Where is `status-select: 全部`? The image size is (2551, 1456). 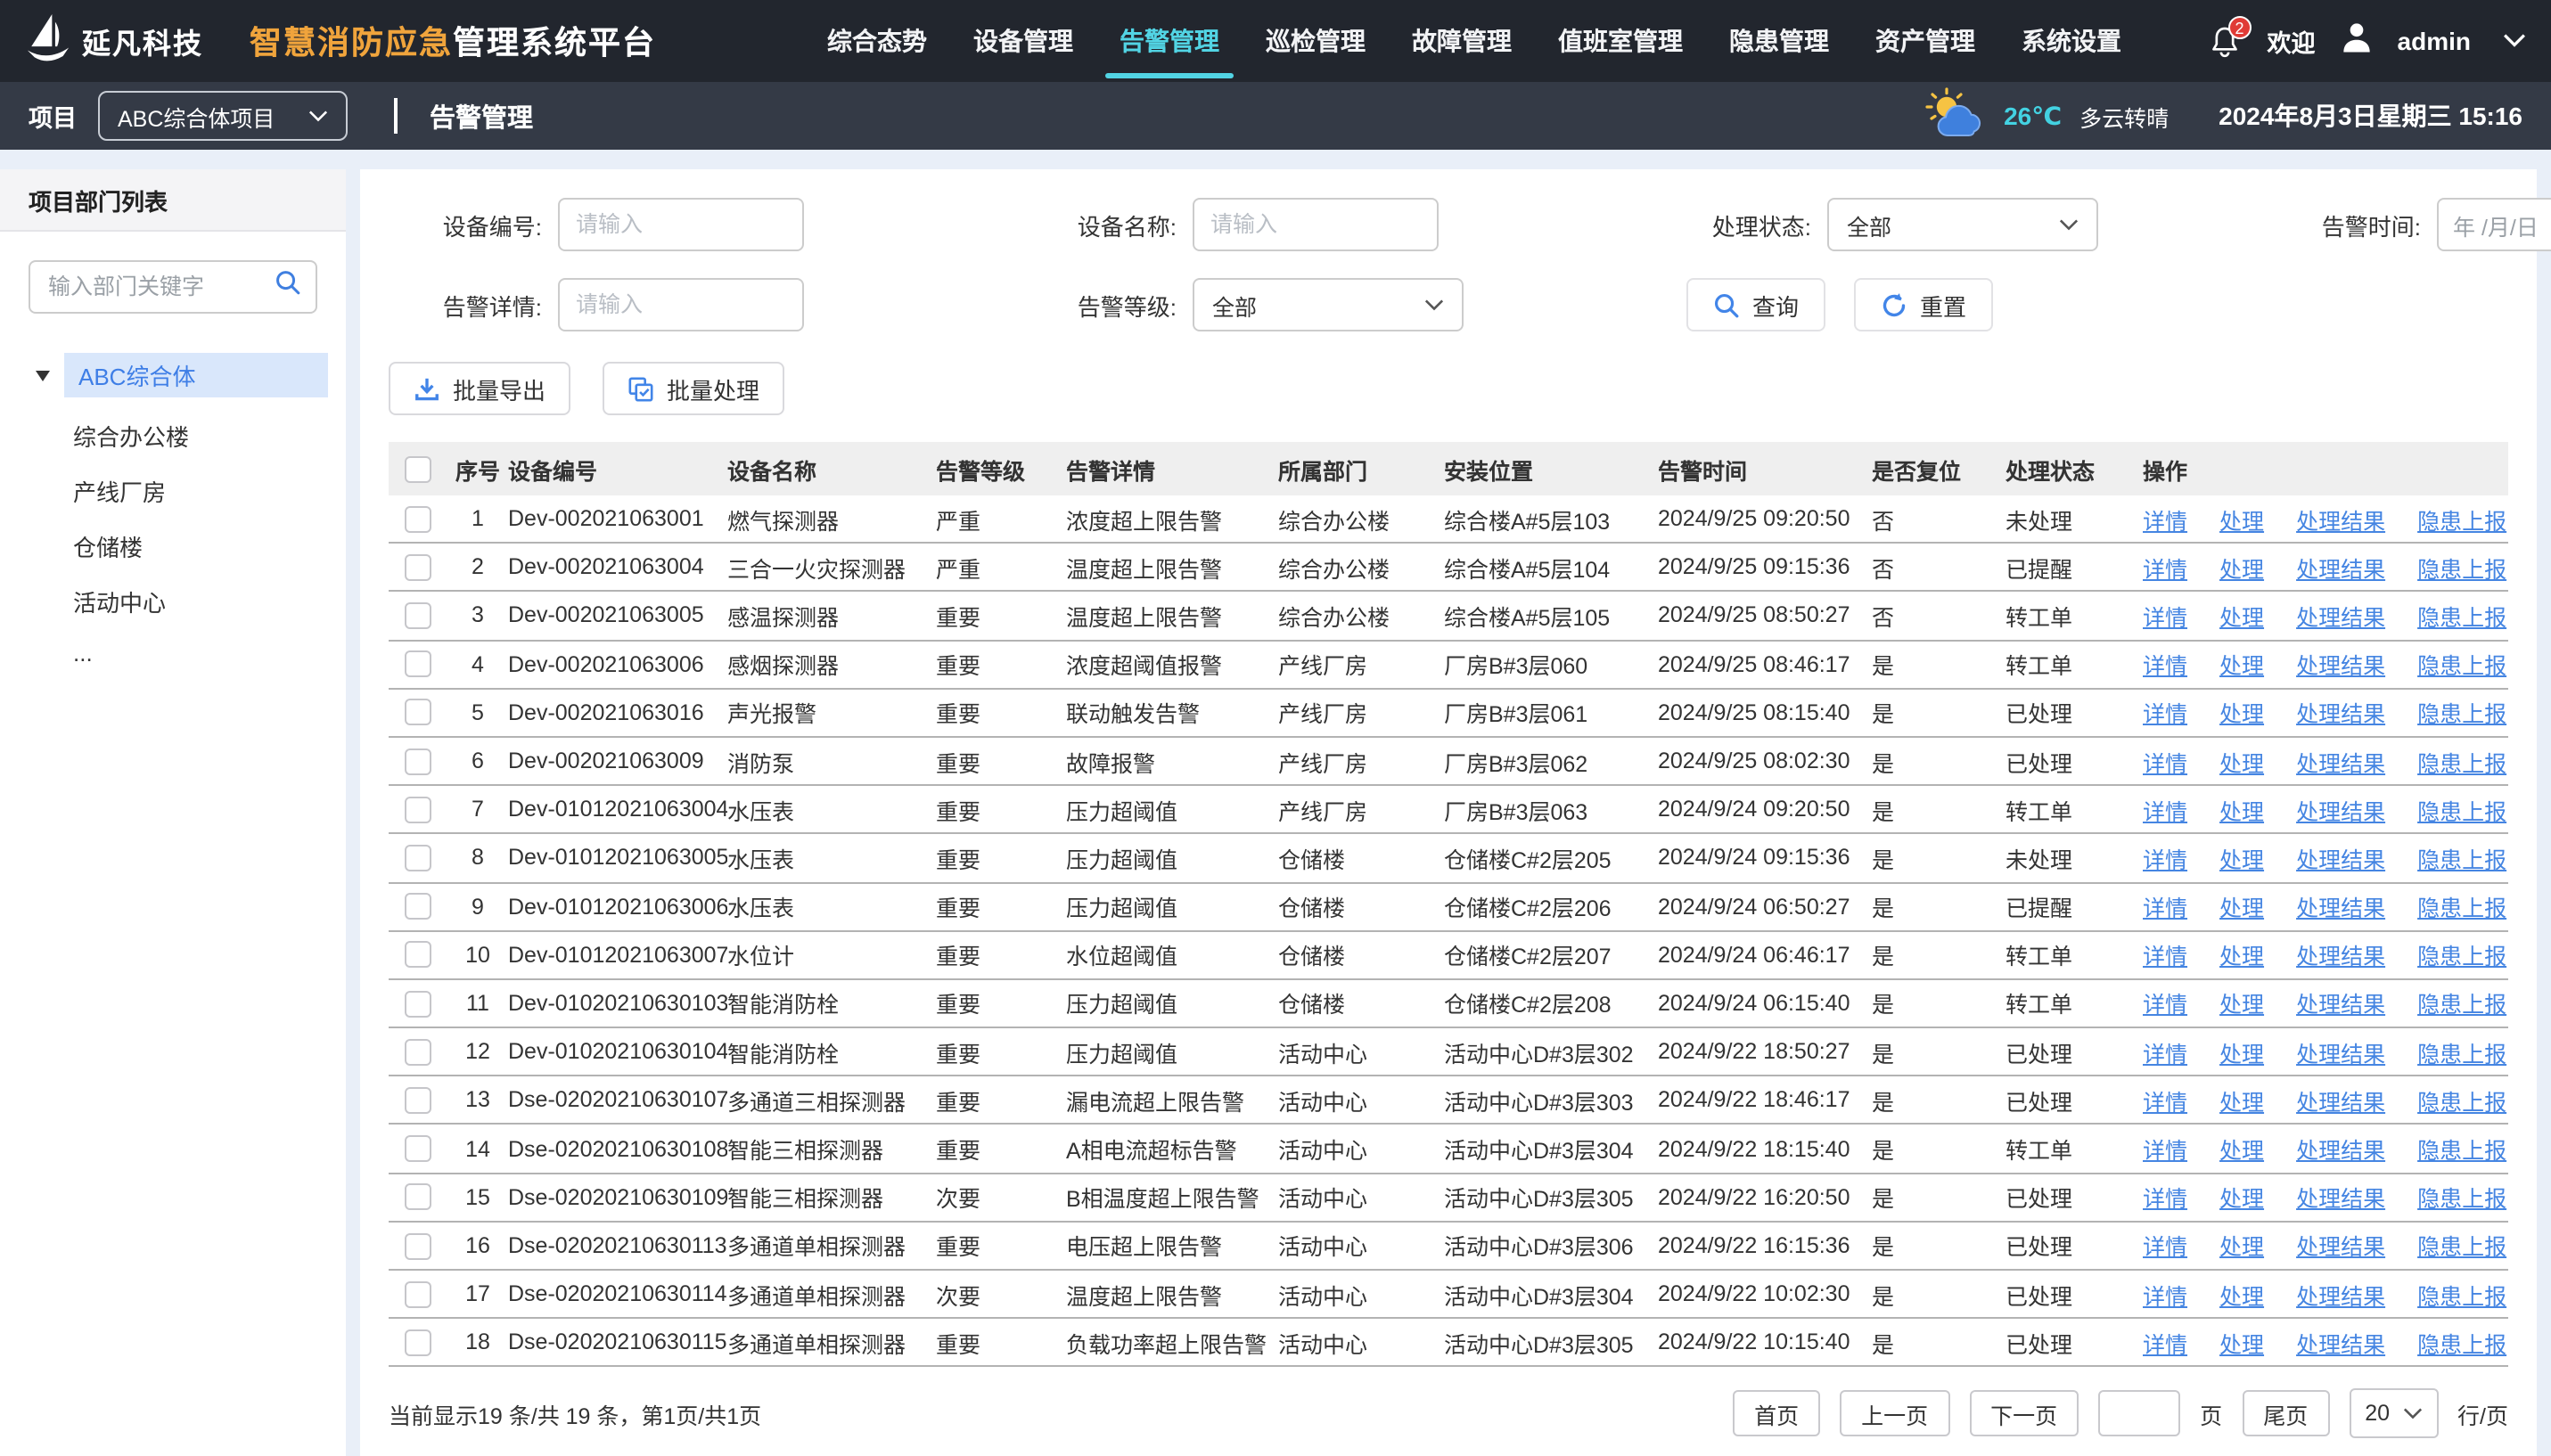 status-select: 全部 is located at coordinates (1962, 224).